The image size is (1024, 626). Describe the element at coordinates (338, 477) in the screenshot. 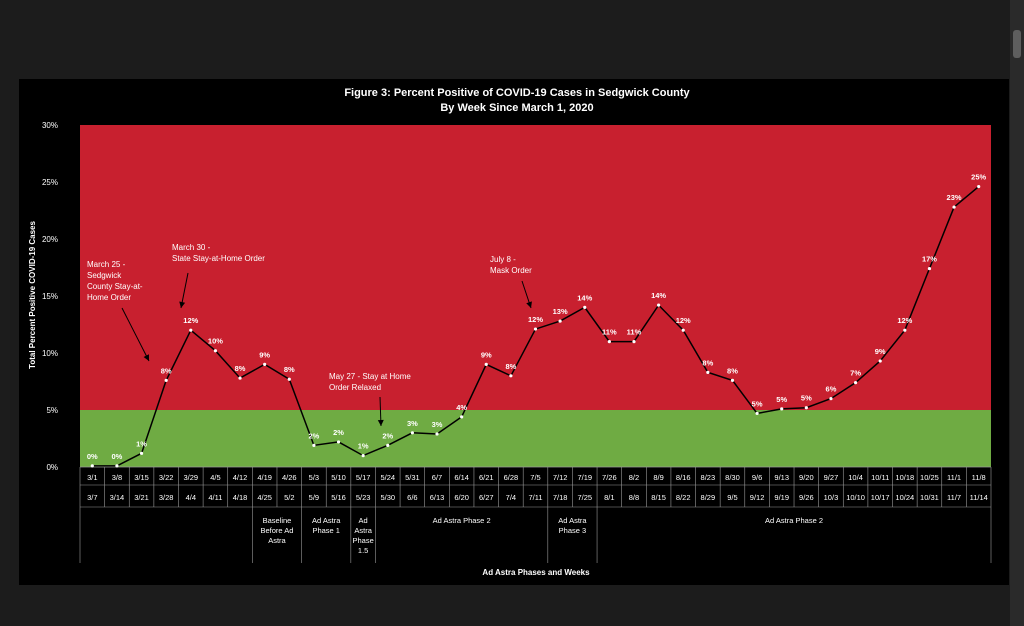

I see `week-start-label: 5/10` at that location.